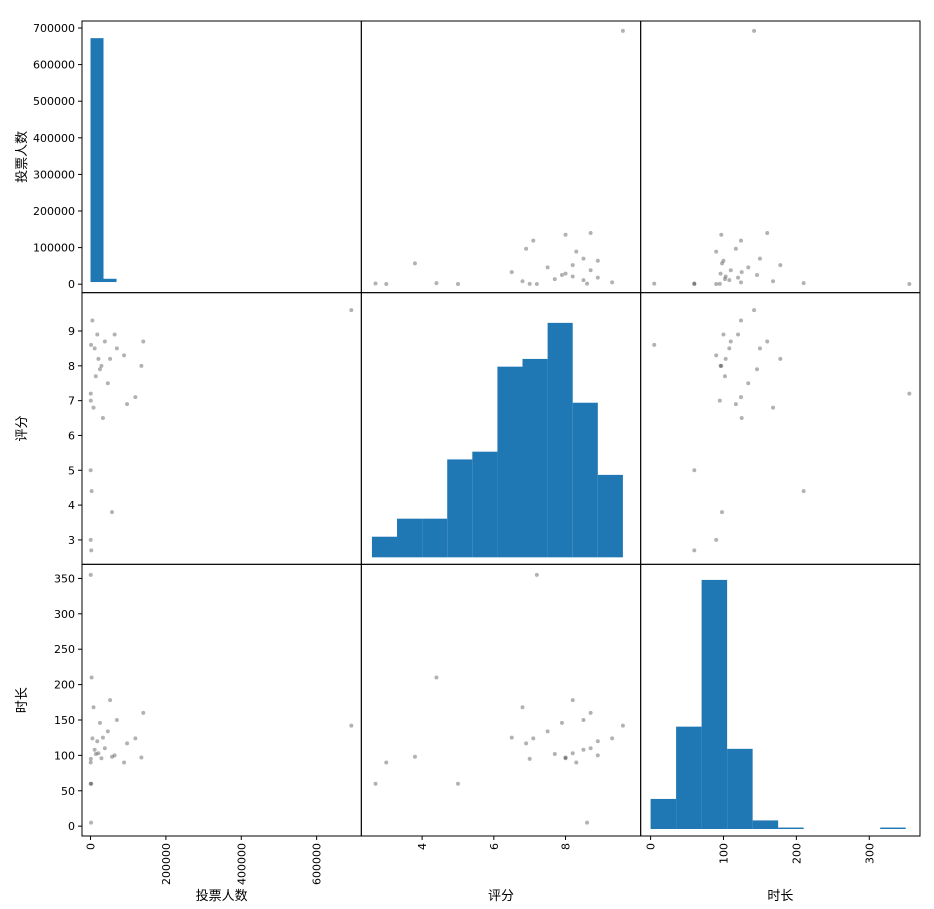 The height and width of the screenshot is (909, 934). What do you see at coordinates (54, 248) in the screenshot?
I see `y-tick-label: 100000` at bounding box center [54, 248].